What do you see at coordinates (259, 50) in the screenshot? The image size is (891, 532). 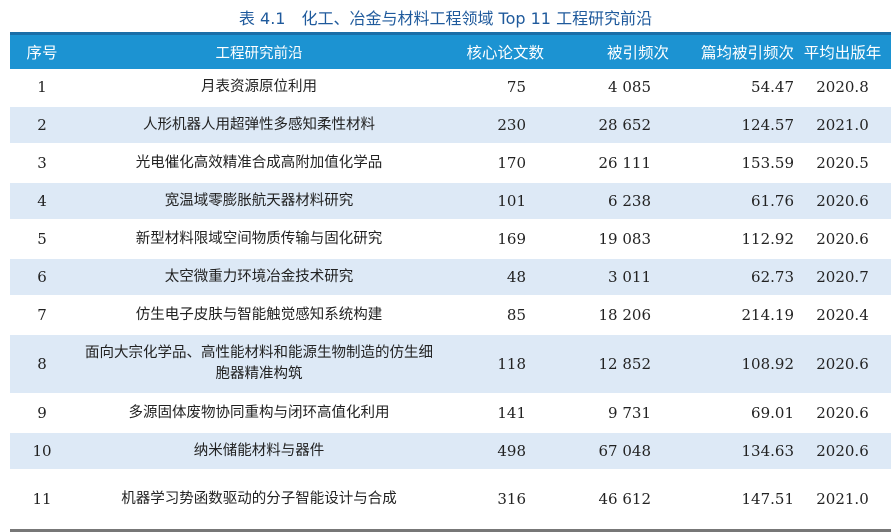 I see `header-topic: 工程研究前沿` at bounding box center [259, 50].